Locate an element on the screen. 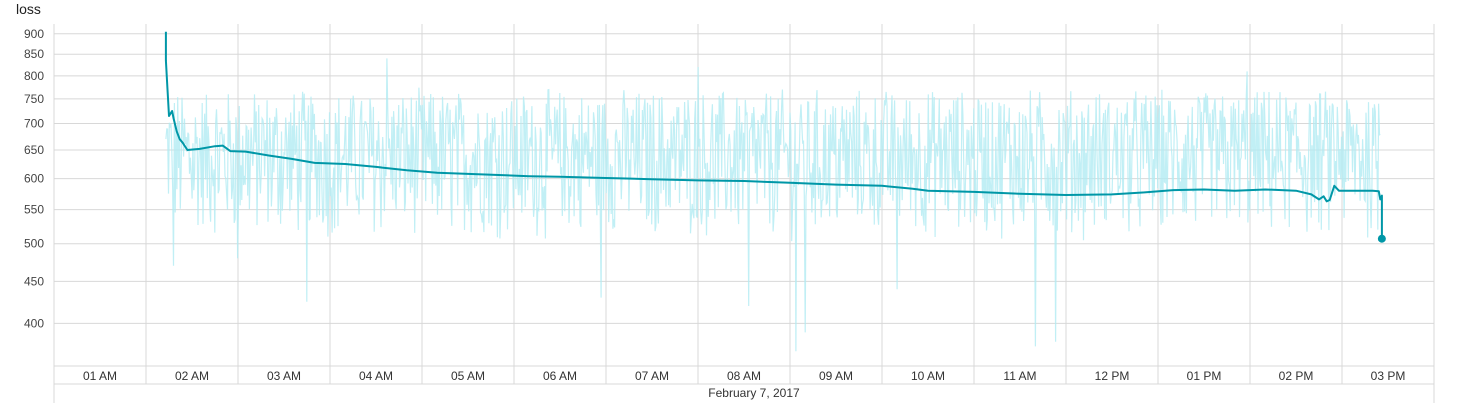 The image size is (1462, 405). x-tick-label: 05 AM is located at coordinates (468, 376).